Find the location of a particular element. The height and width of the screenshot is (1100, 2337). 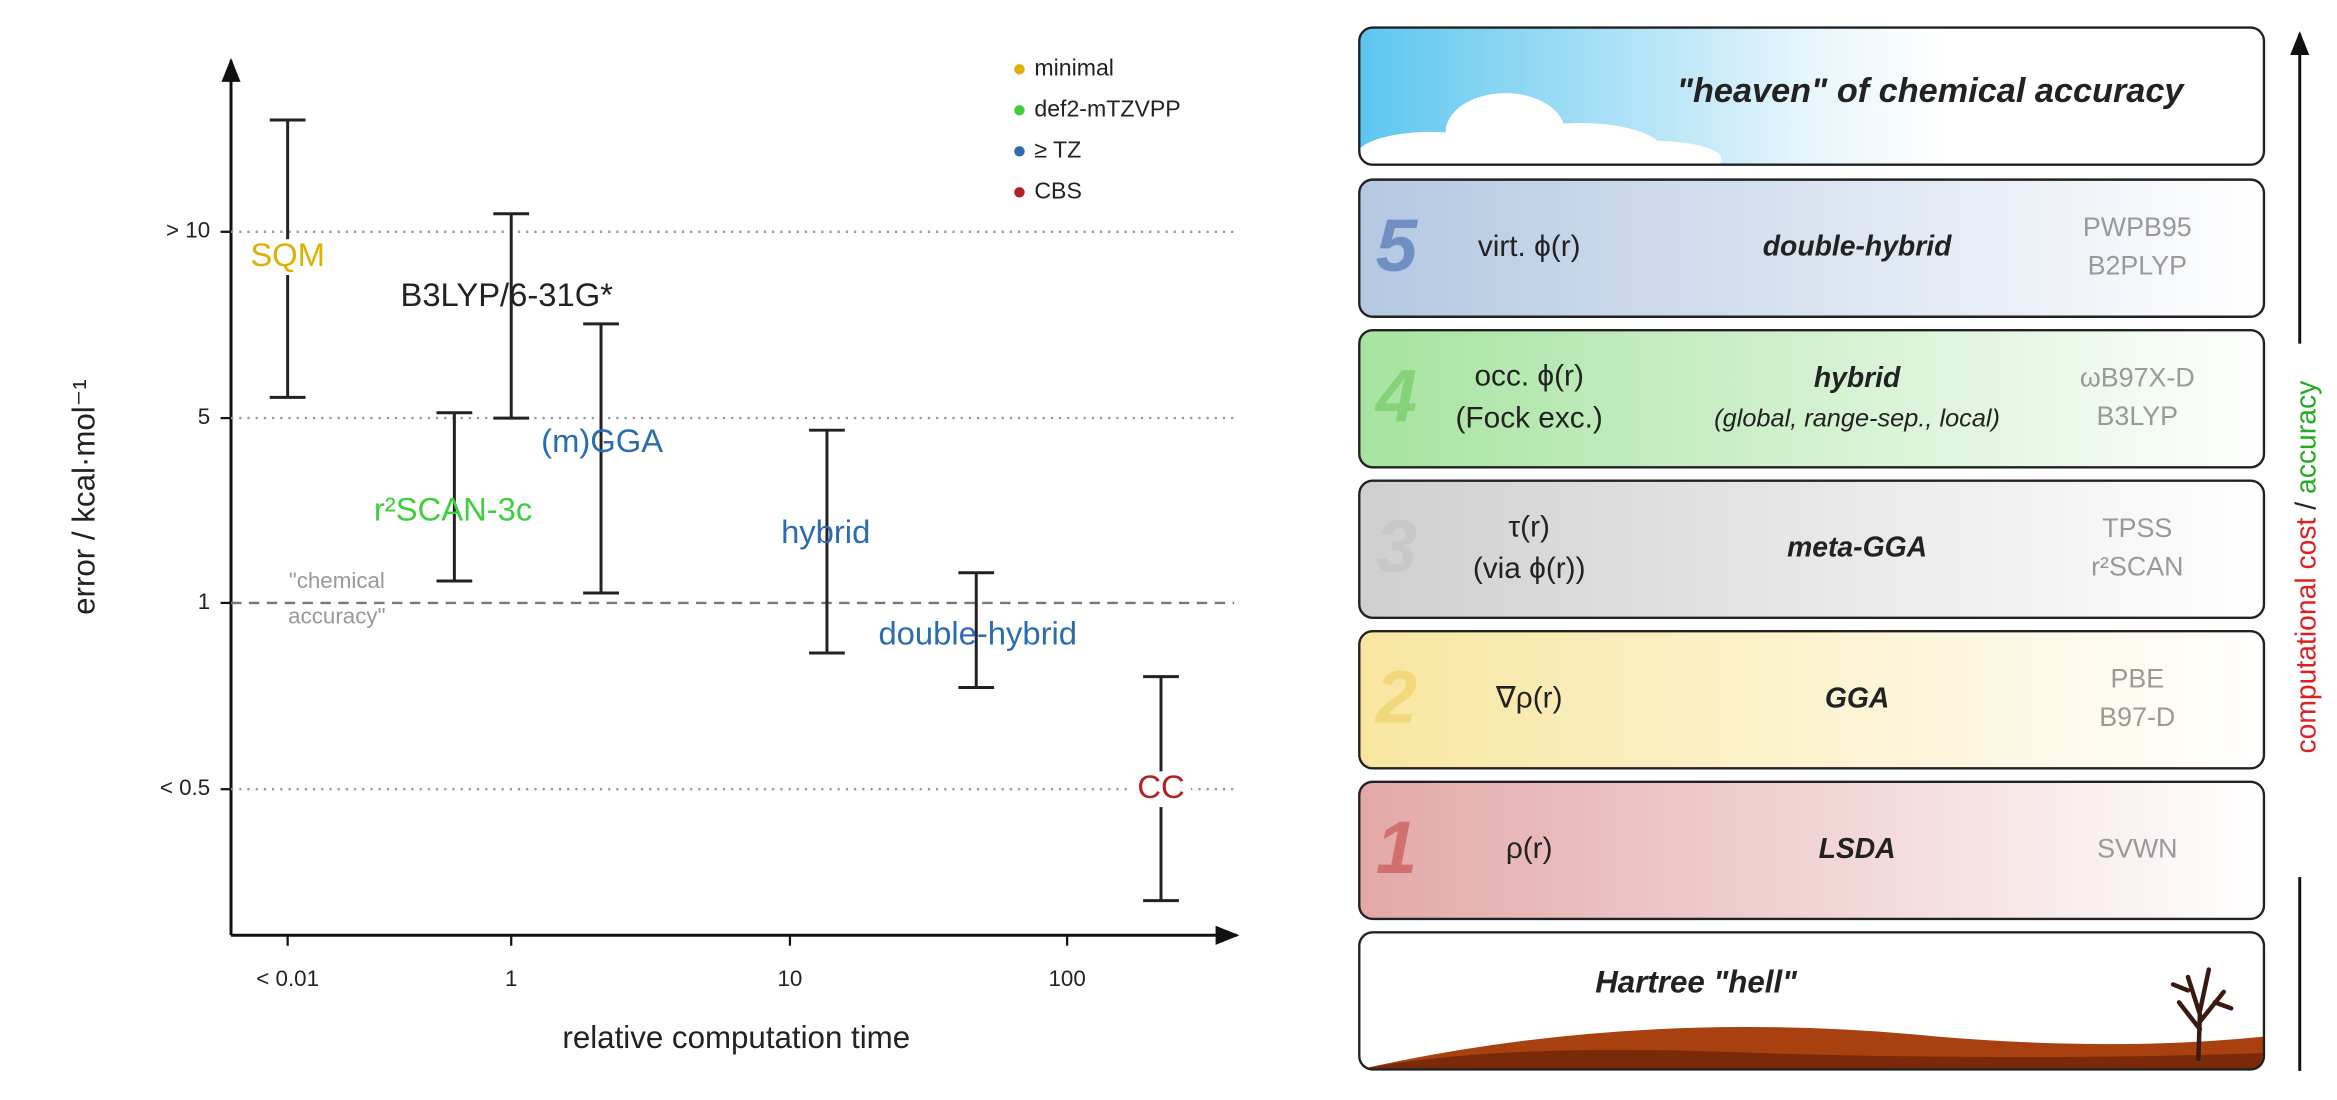

hell-label: Hartree "hell" is located at coordinates (1696, 982).